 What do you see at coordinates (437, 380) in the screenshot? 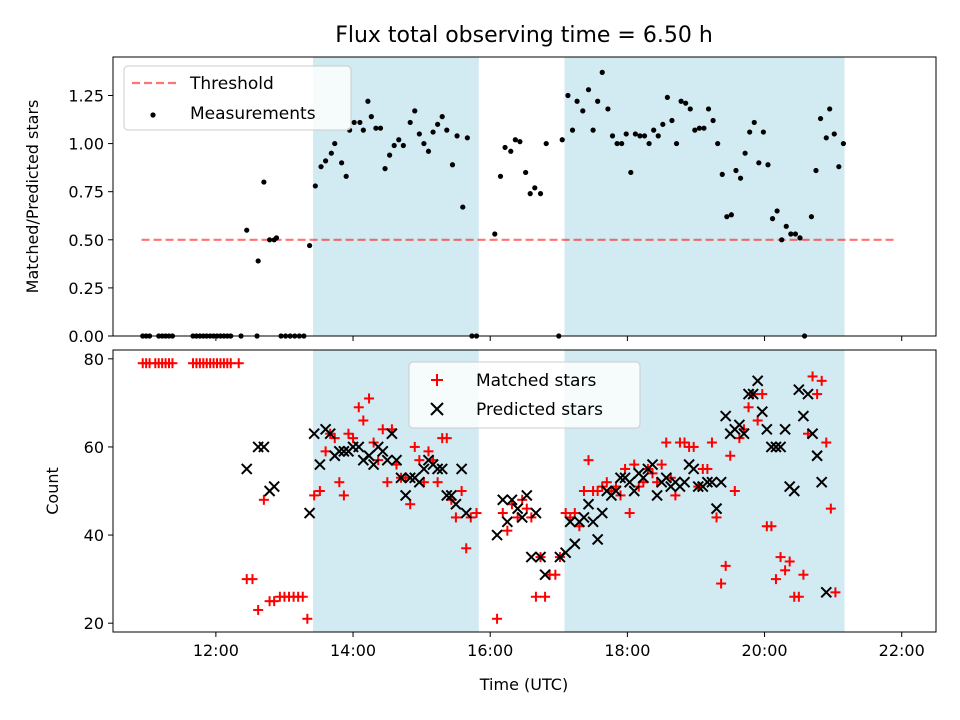
I see `legend-matched-swatch` at bounding box center [437, 380].